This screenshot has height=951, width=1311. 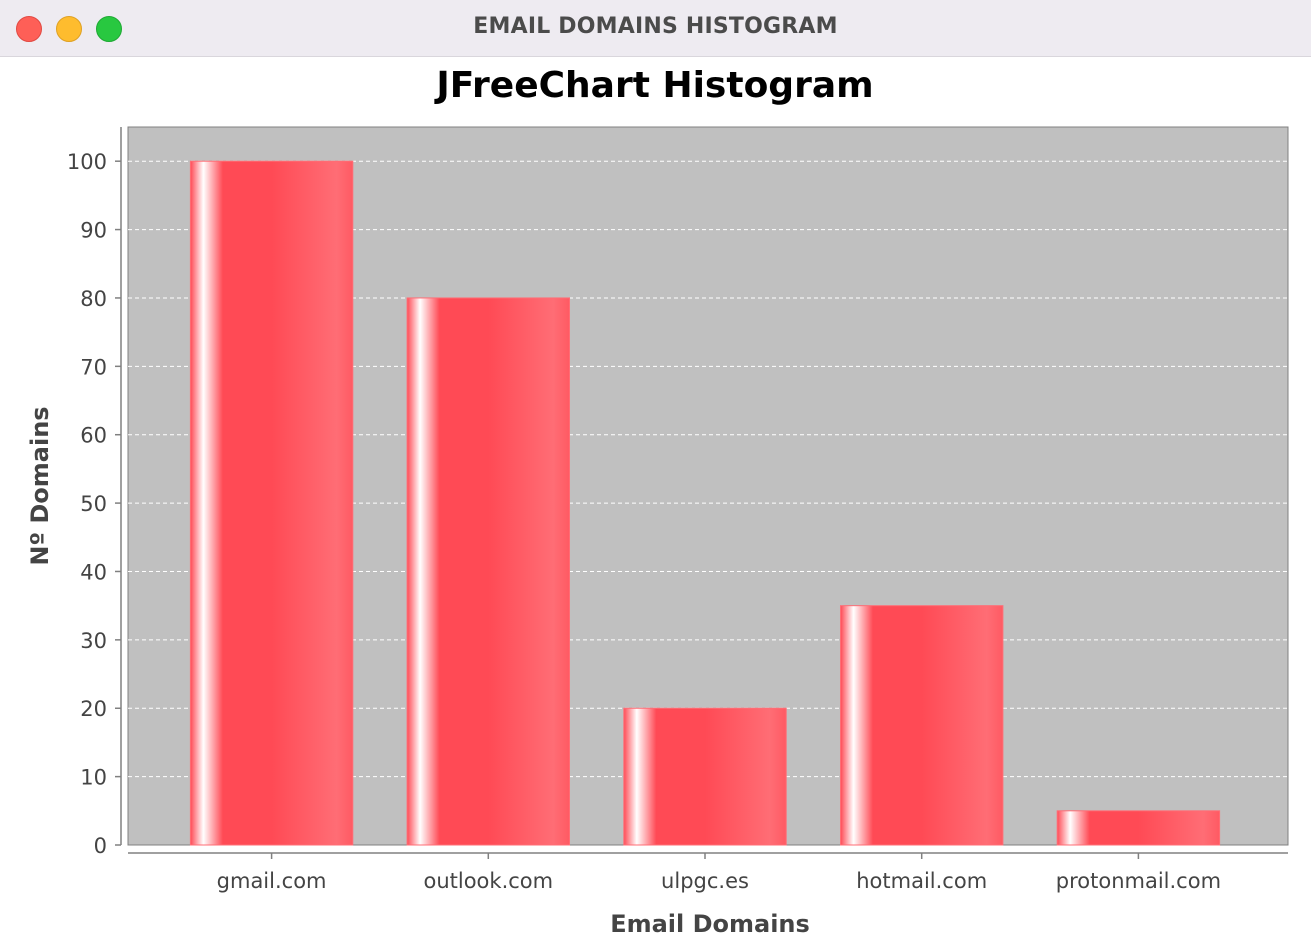 What do you see at coordinates (29, 29) in the screenshot?
I see `close-window-button` at bounding box center [29, 29].